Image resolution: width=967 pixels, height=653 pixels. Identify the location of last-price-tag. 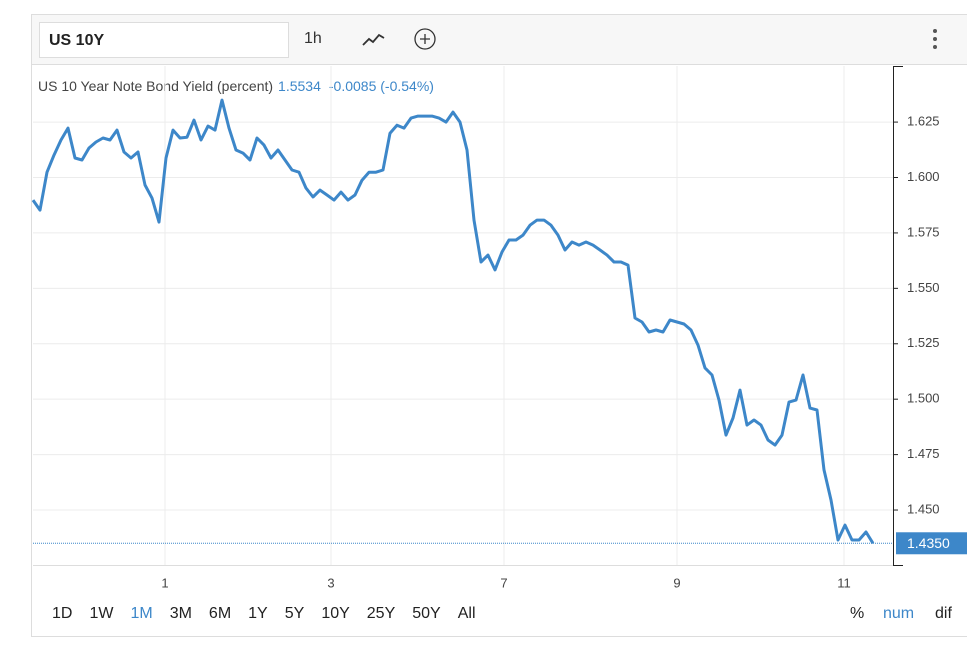
(931, 543).